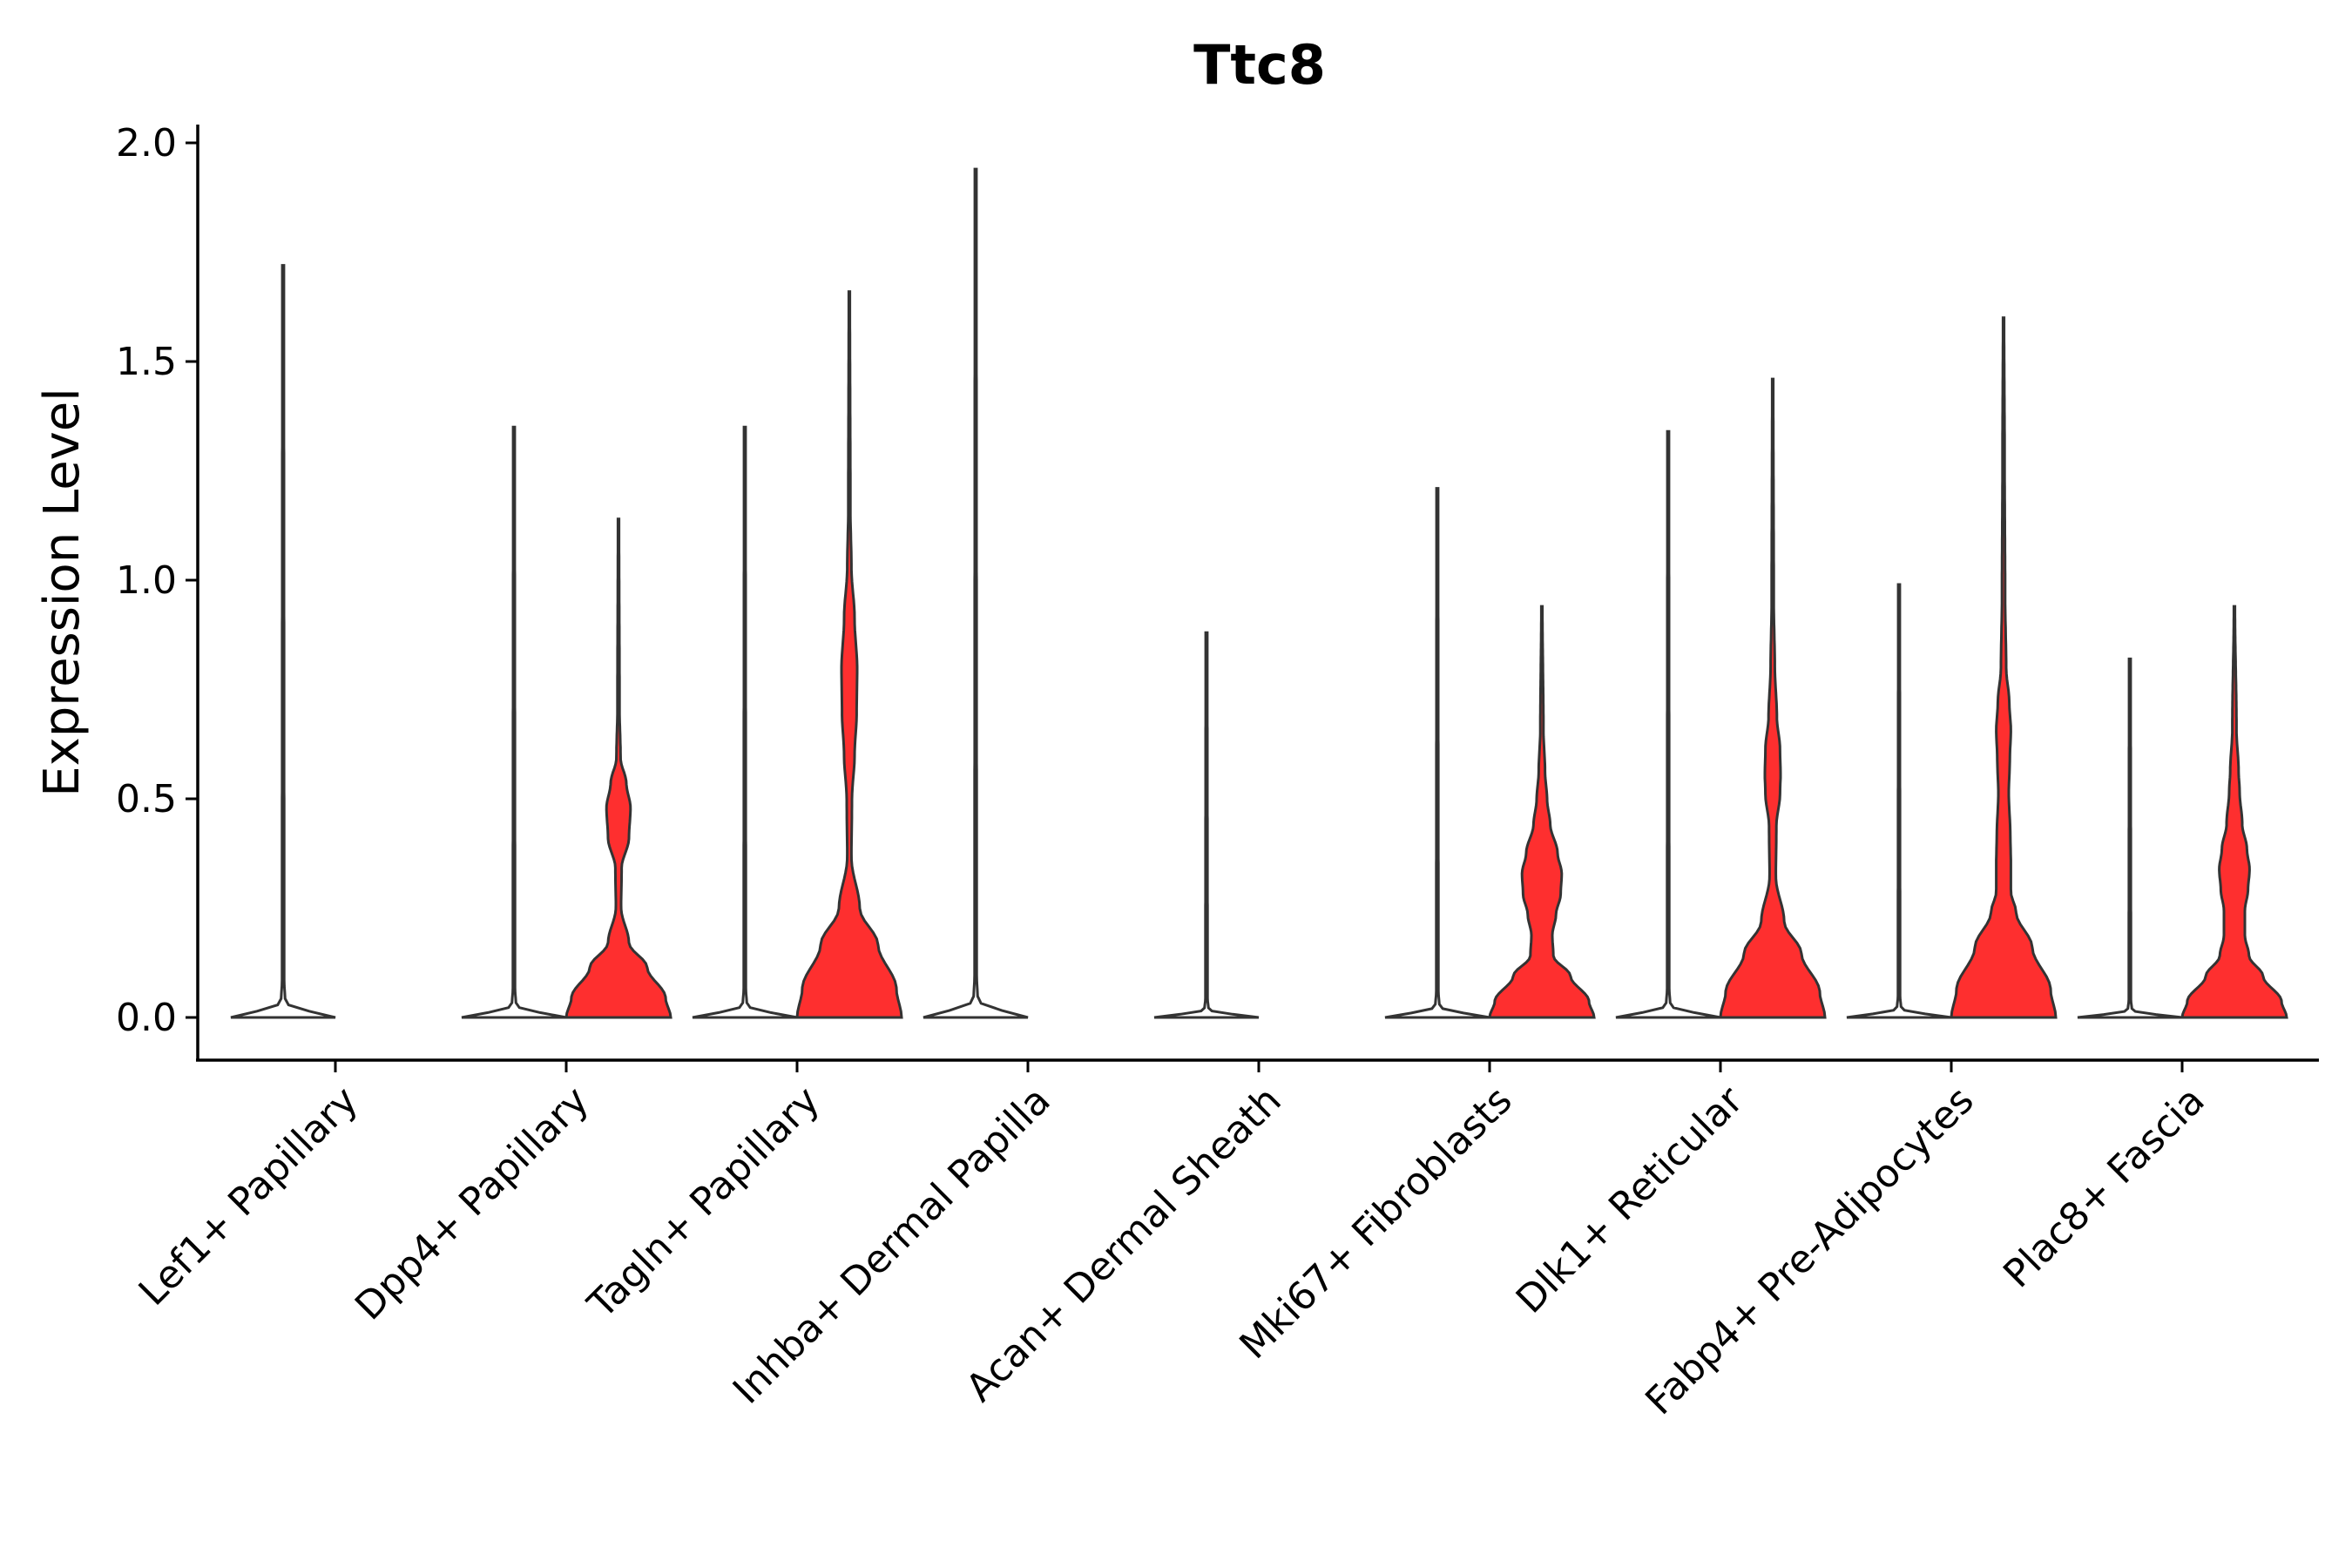  I want to click on y-tick-label-0: 0.0, so click(146, 1018).